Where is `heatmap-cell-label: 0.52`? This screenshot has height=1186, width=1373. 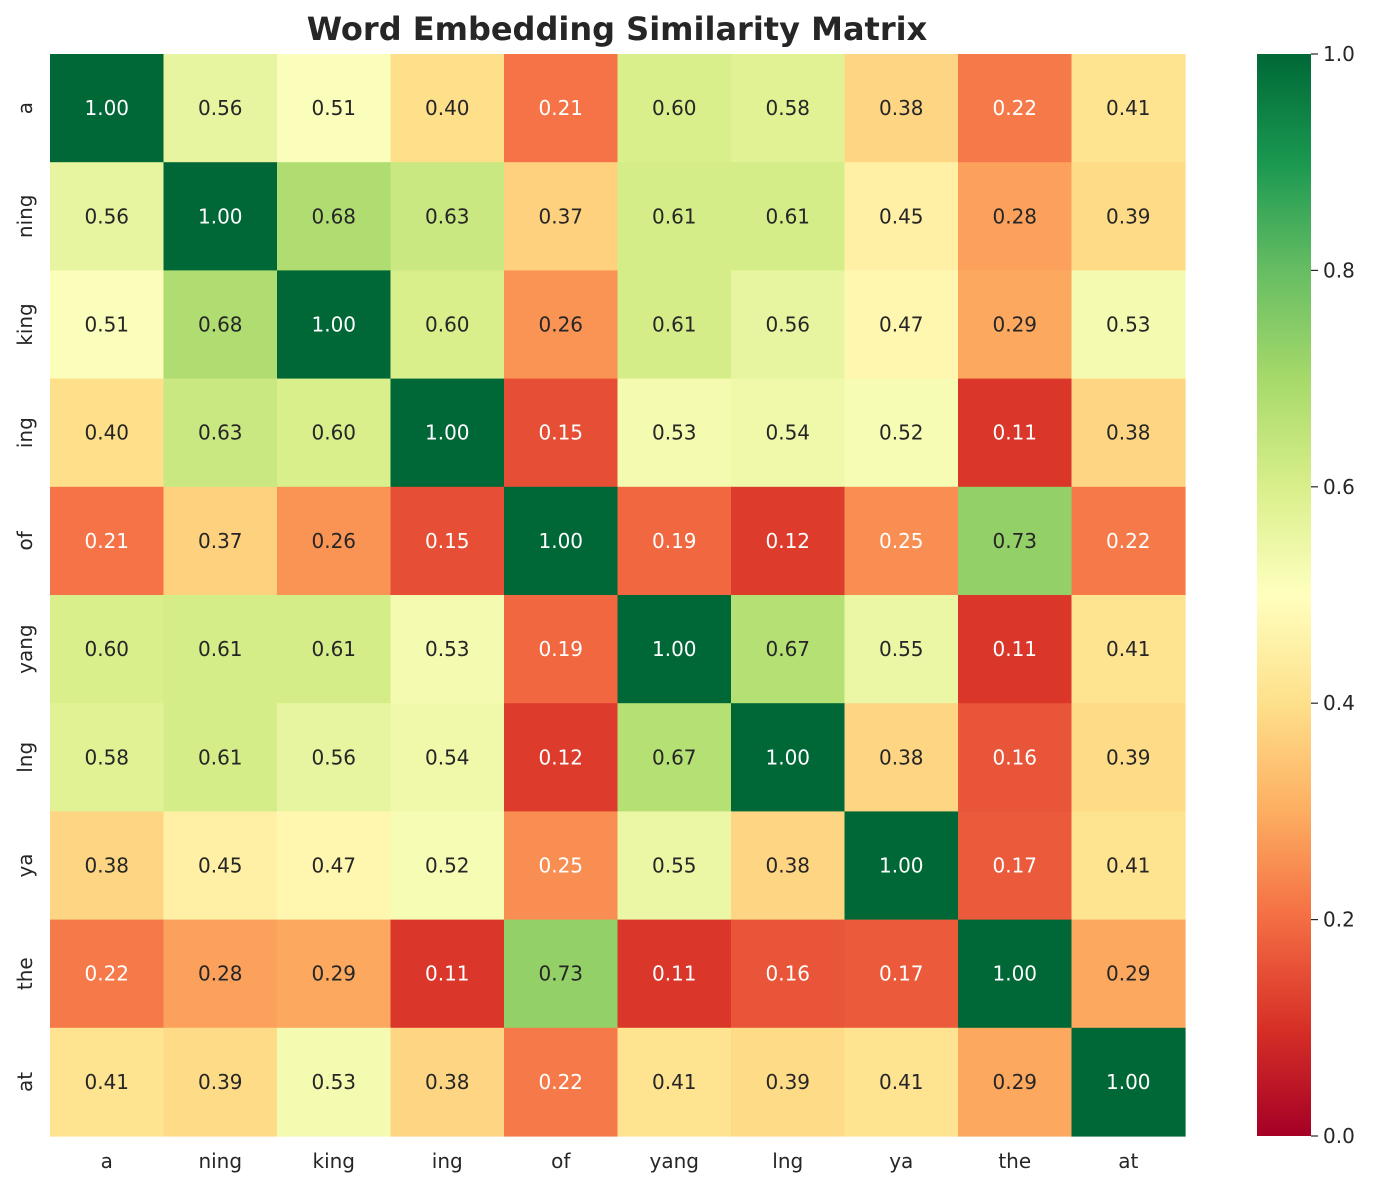
heatmap-cell-label: 0.52 is located at coordinates (447, 866).